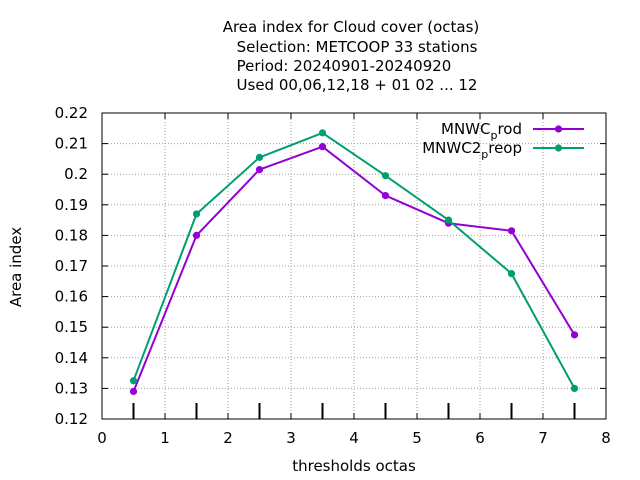 Image resolution: width=640 pixels, height=480 pixels. Describe the element at coordinates (16, 267) in the screenshot. I see `y-axis-label: Area index` at that location.